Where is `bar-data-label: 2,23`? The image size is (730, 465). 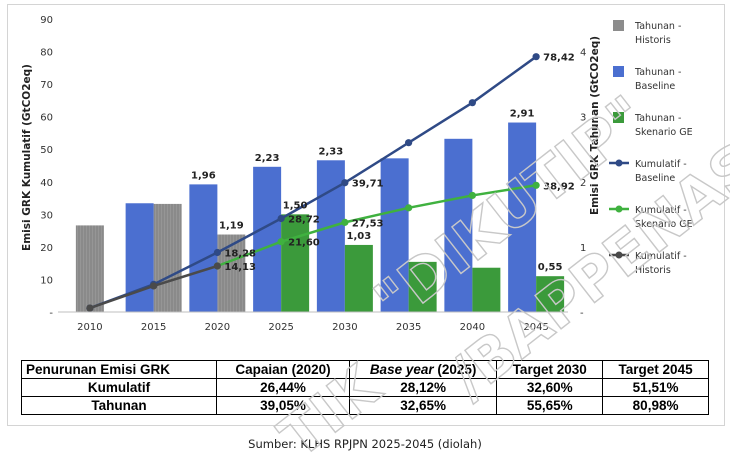
bar-data-label: 2,23 is located at coordinates (267, 158).